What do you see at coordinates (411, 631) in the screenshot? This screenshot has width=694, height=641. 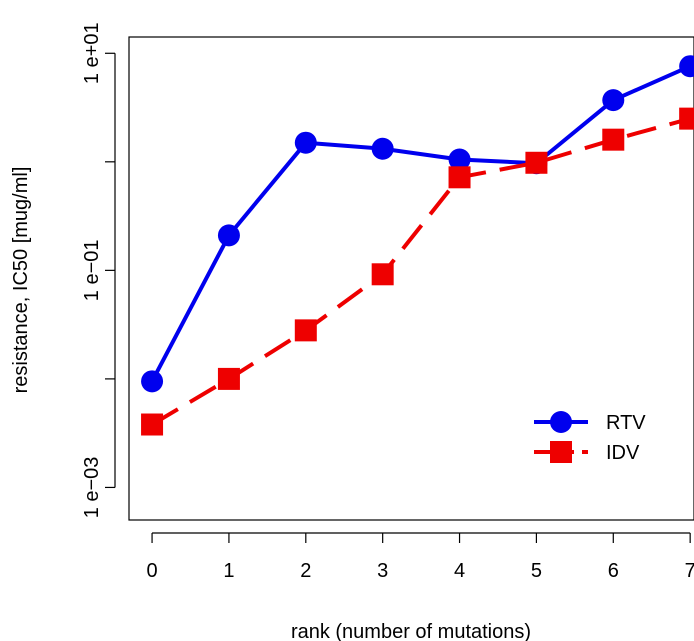 I see `x-axis-label: rank (number of mutations)` at bounding box center [411, 631].